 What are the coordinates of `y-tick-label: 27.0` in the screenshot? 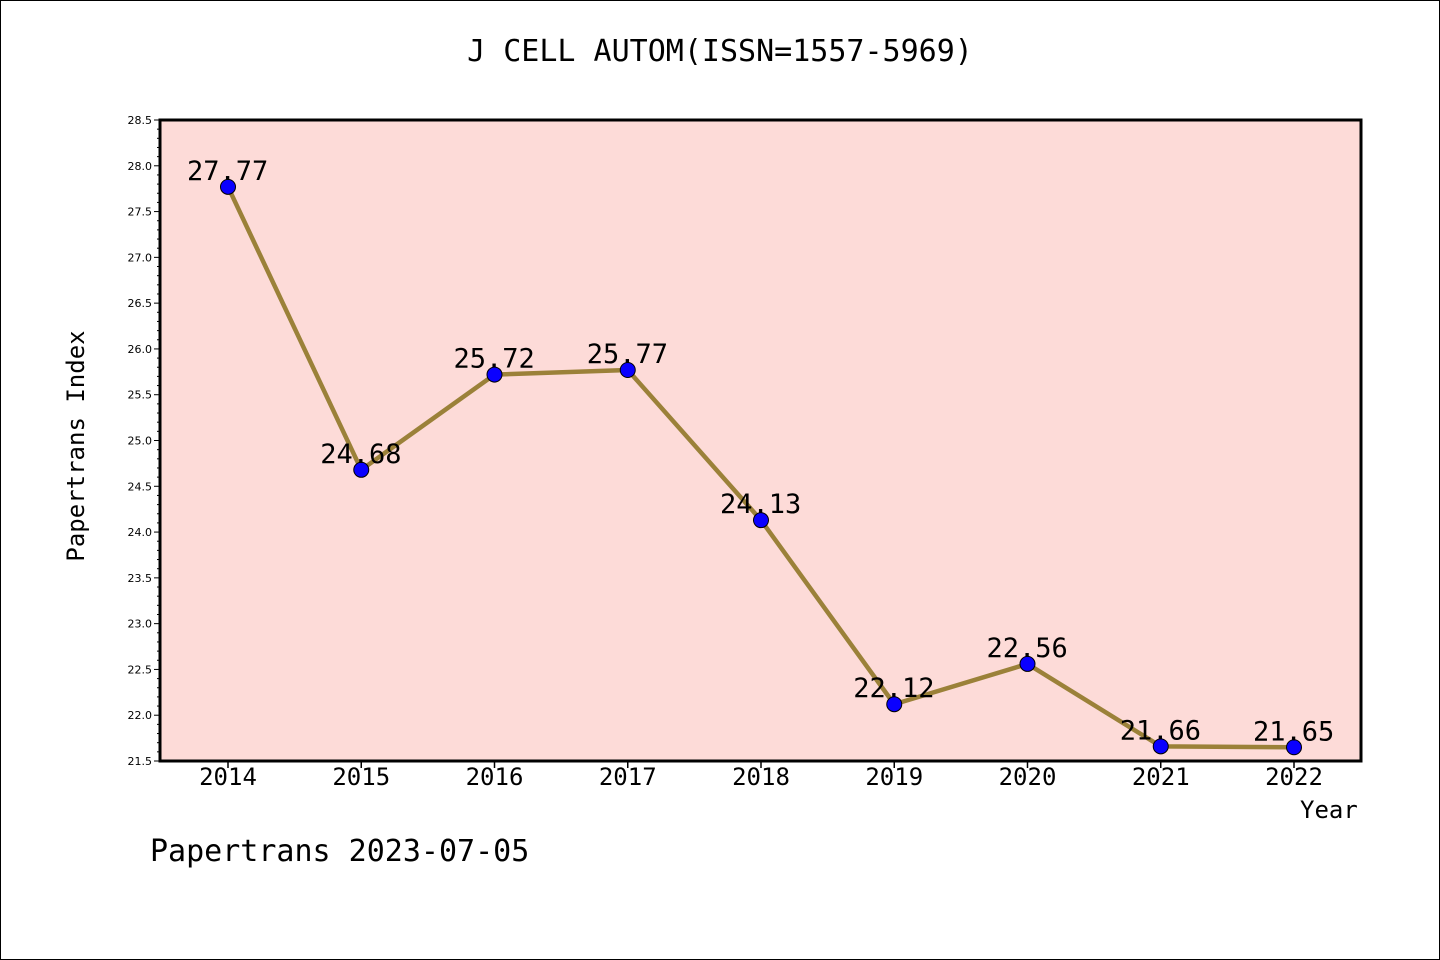 It's located at (140, 257).